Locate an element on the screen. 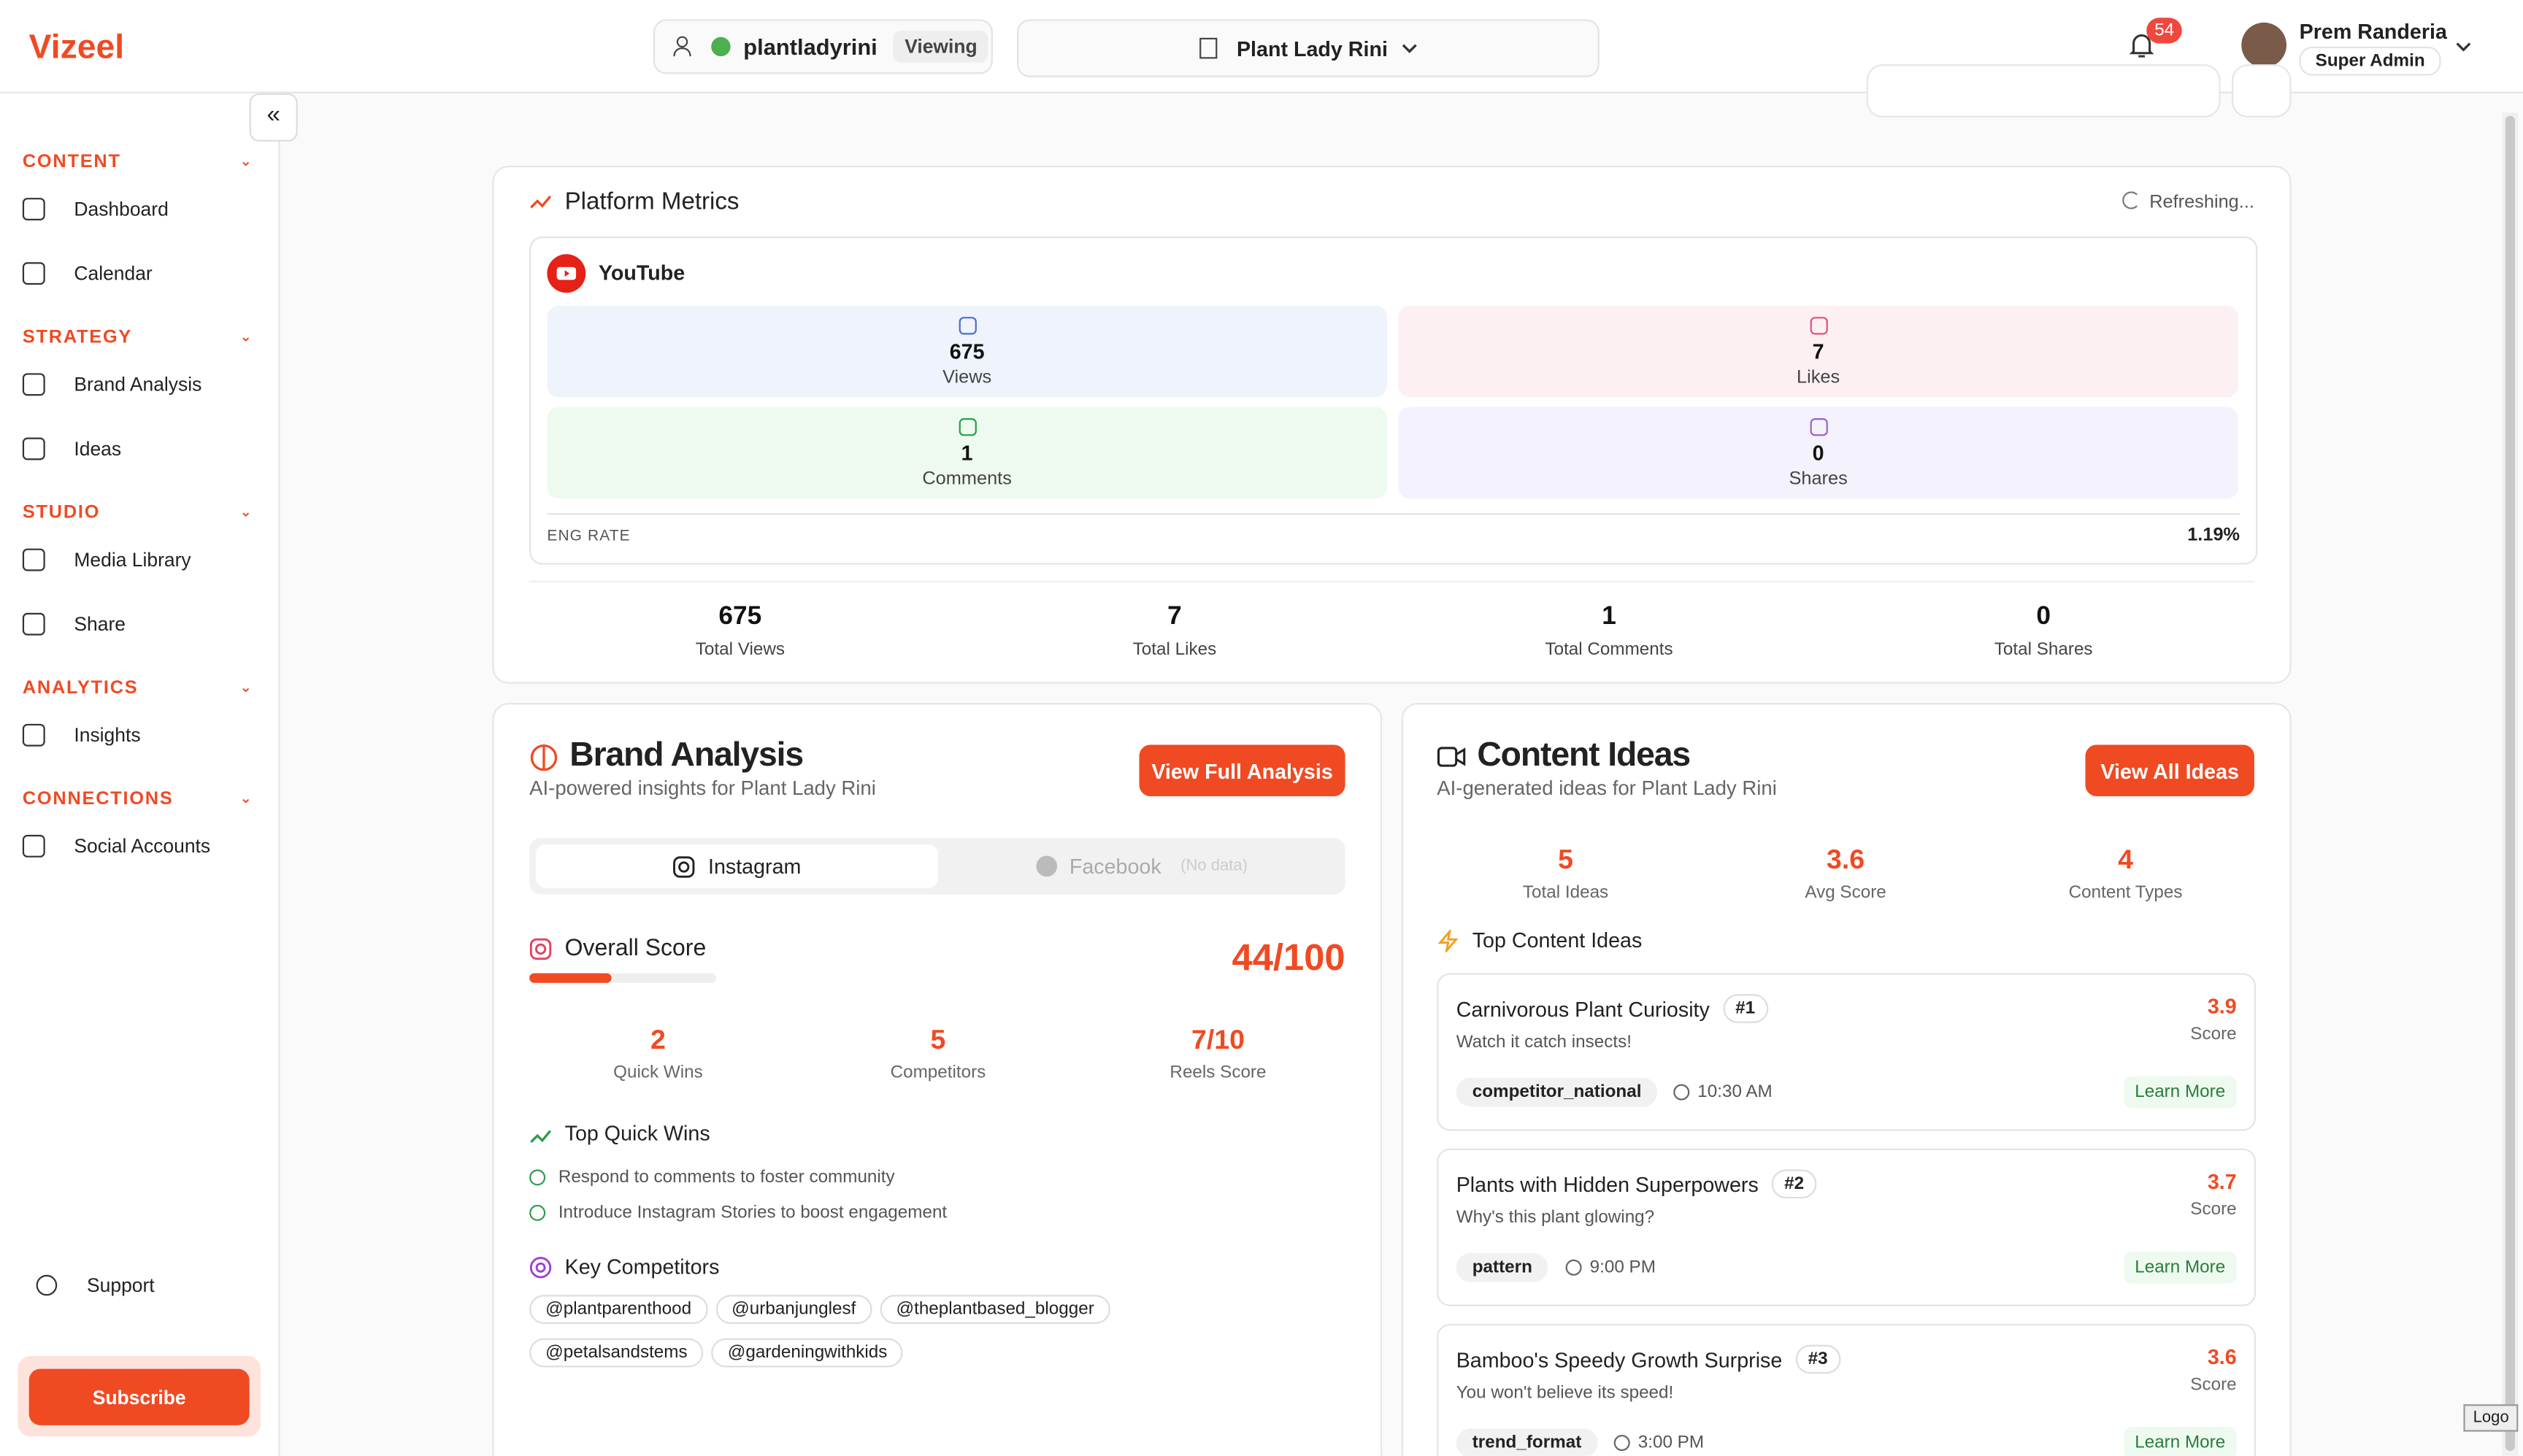  clock-icon is located at coordinates (1573, 1267).